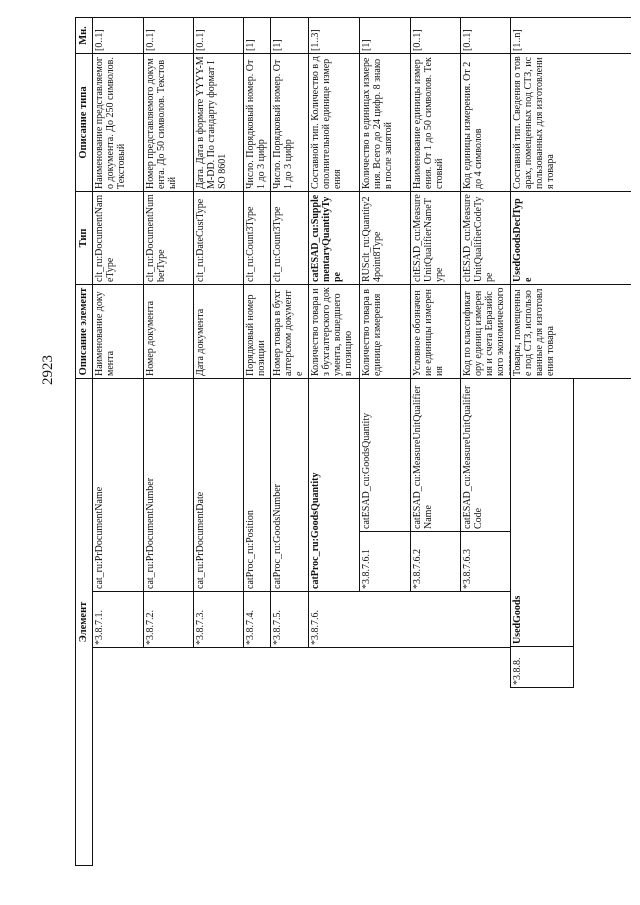 This screenshot has width=640, height=905. What do you see at coordinates (435, 238) in the screenshot?
I see `element-type: cltESAD_cu:MeasureUnitQualifierNameType` at bounding box center [435, 238].